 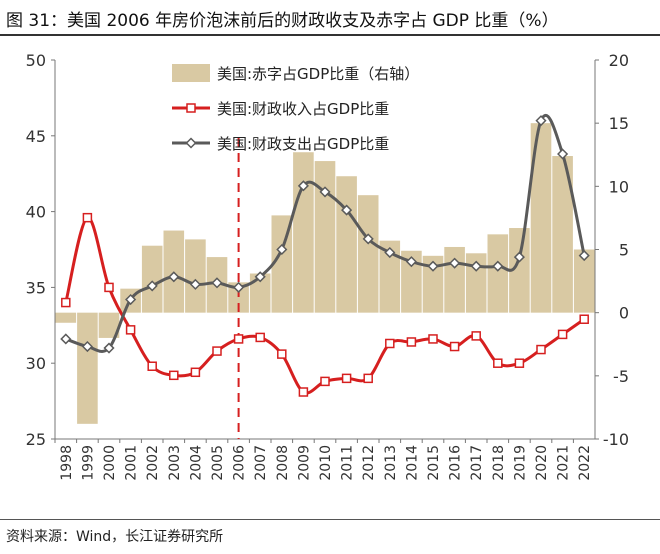 What do you see at coordinates (542, 463) in the screenshot?
I see `x-tick-label: 2020` at bounding box center [542, 463].